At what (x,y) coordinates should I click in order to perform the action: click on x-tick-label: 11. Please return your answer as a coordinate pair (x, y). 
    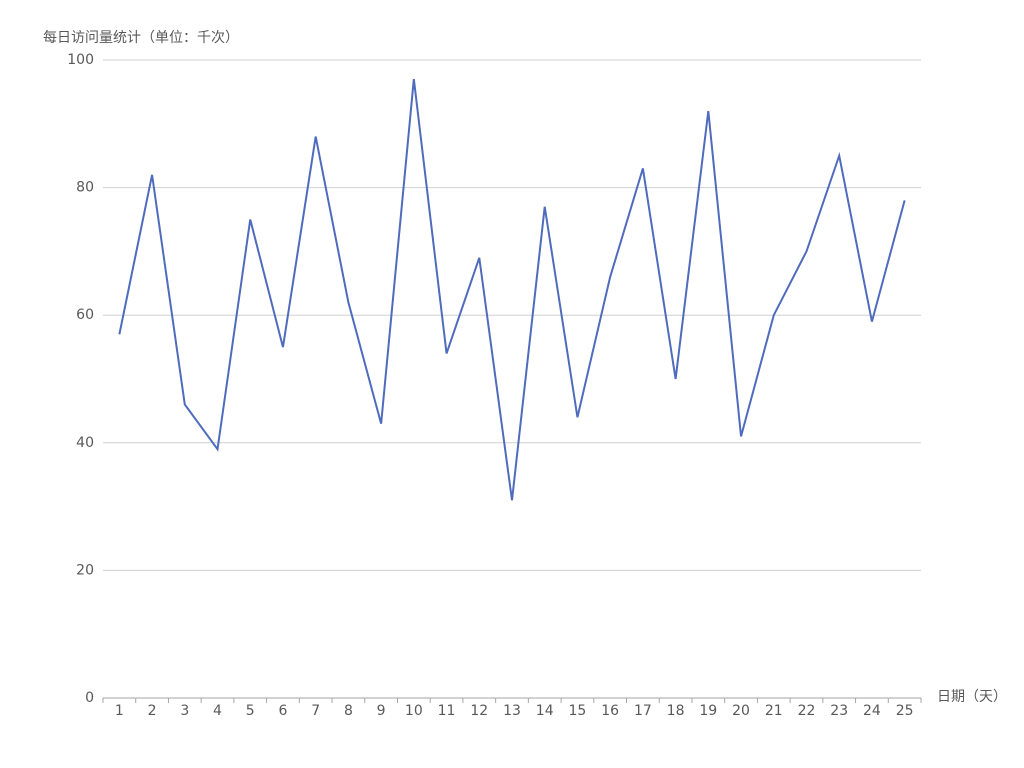
    Looking at the image, I should click on (447, 711).